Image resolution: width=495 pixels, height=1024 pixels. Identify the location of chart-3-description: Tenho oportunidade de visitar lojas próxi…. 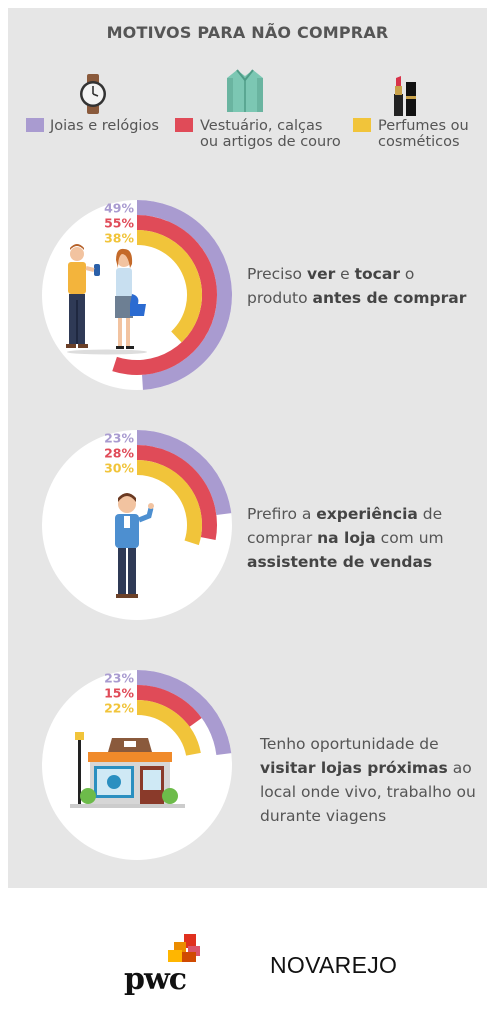
(368, 780).